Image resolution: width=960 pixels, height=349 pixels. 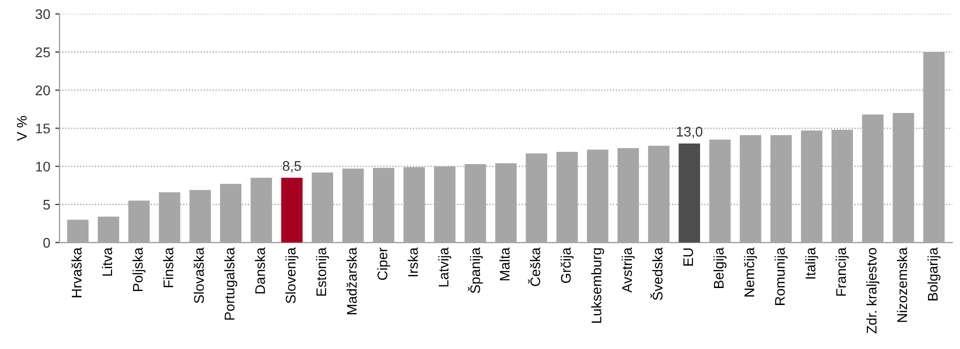 What do you see at coordinates (168, 267) in the screenshot?
I see `x-tick-label: Finska` at bounding box center [168, 267].